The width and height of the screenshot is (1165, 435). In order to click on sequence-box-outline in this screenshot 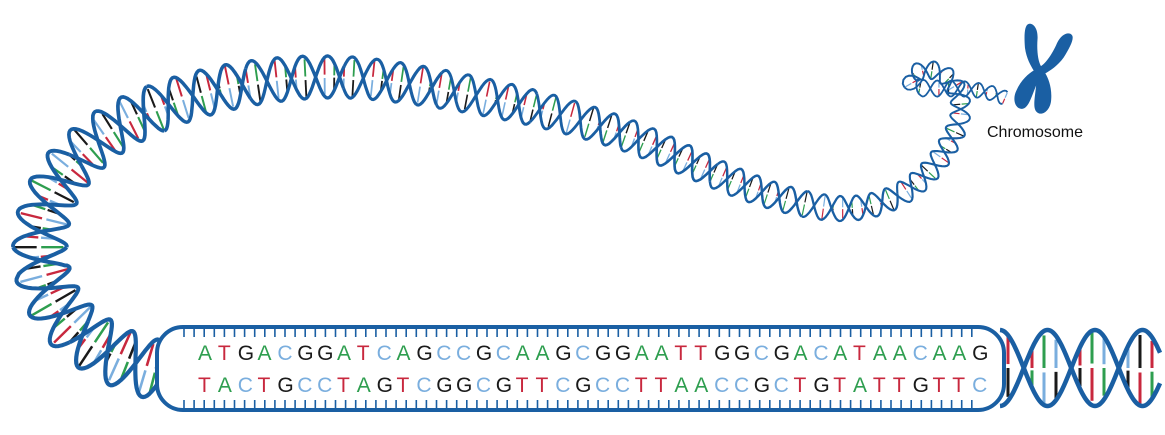, I will do `click(580, 368)`.